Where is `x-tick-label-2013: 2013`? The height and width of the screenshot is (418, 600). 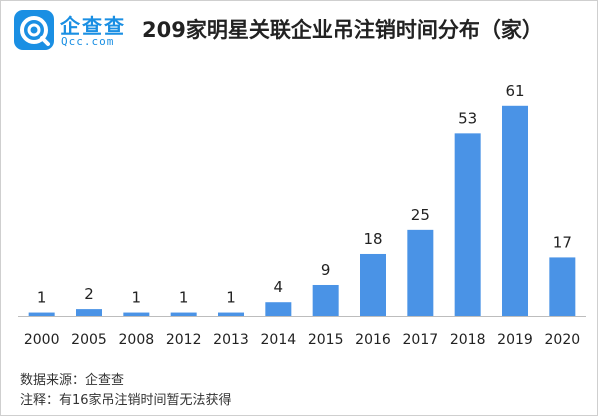 x-tick-label-2013: 2013 is located at coordinates (231, 340).